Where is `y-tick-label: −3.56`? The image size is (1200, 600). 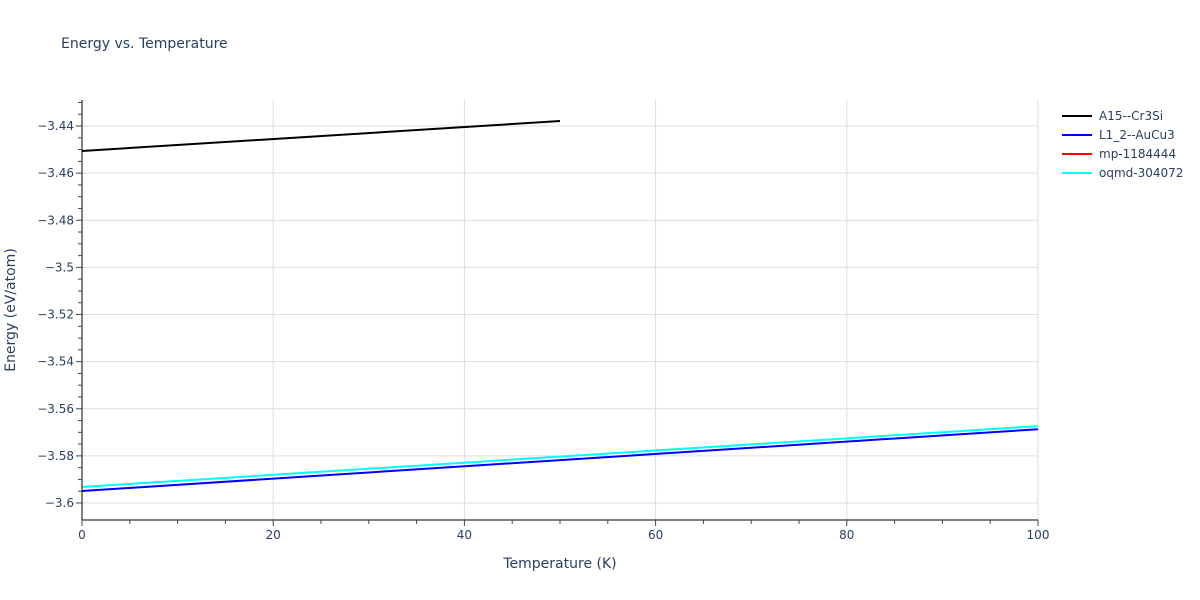
y-tick-label: −3.56 is located at coordinates (55, 409).